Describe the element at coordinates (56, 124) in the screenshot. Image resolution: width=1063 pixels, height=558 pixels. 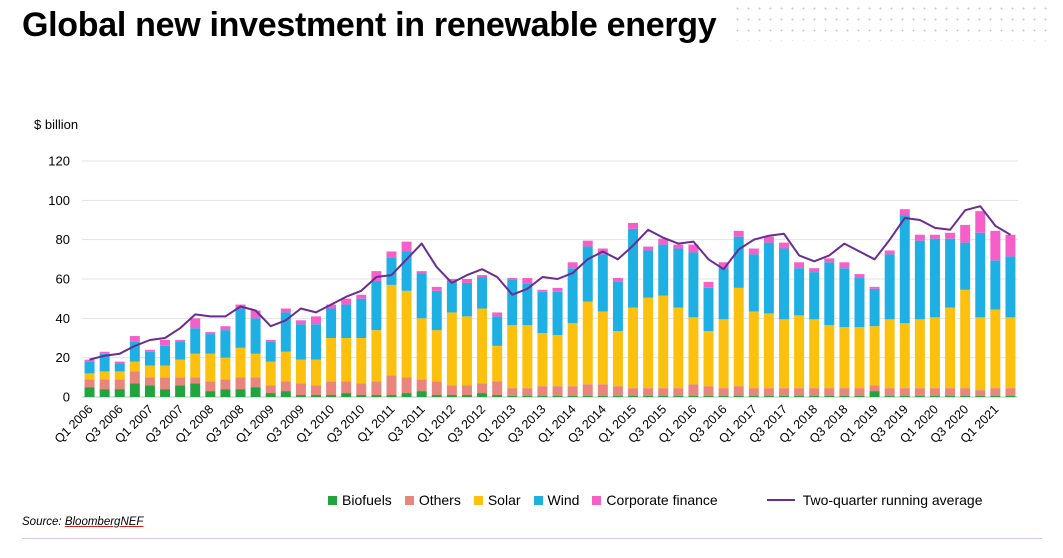
I see `y-axis-unit-label: $ billion` at that location.